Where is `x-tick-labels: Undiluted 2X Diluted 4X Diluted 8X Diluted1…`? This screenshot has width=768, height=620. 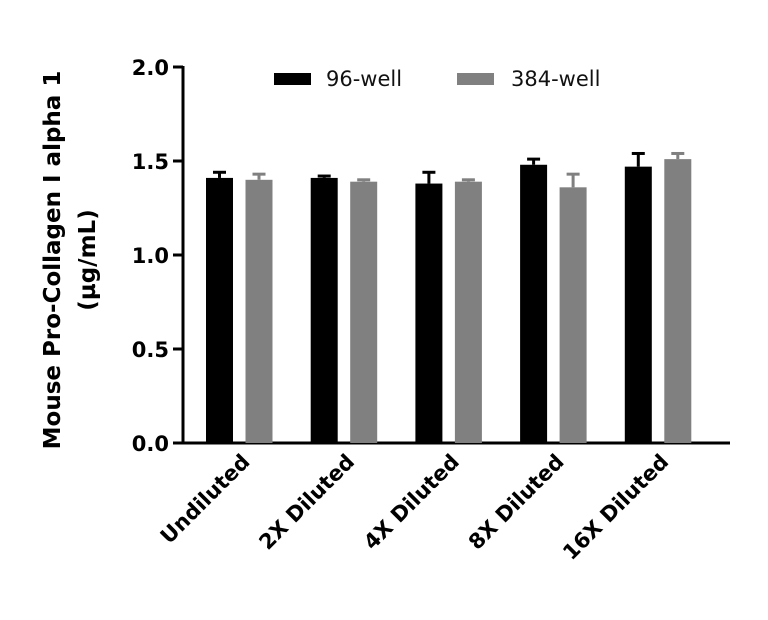 x-tick-labels: Undiluted 2X Diluted 4X Diluted 8X Diluted1… is located at coordinates (415, 507).